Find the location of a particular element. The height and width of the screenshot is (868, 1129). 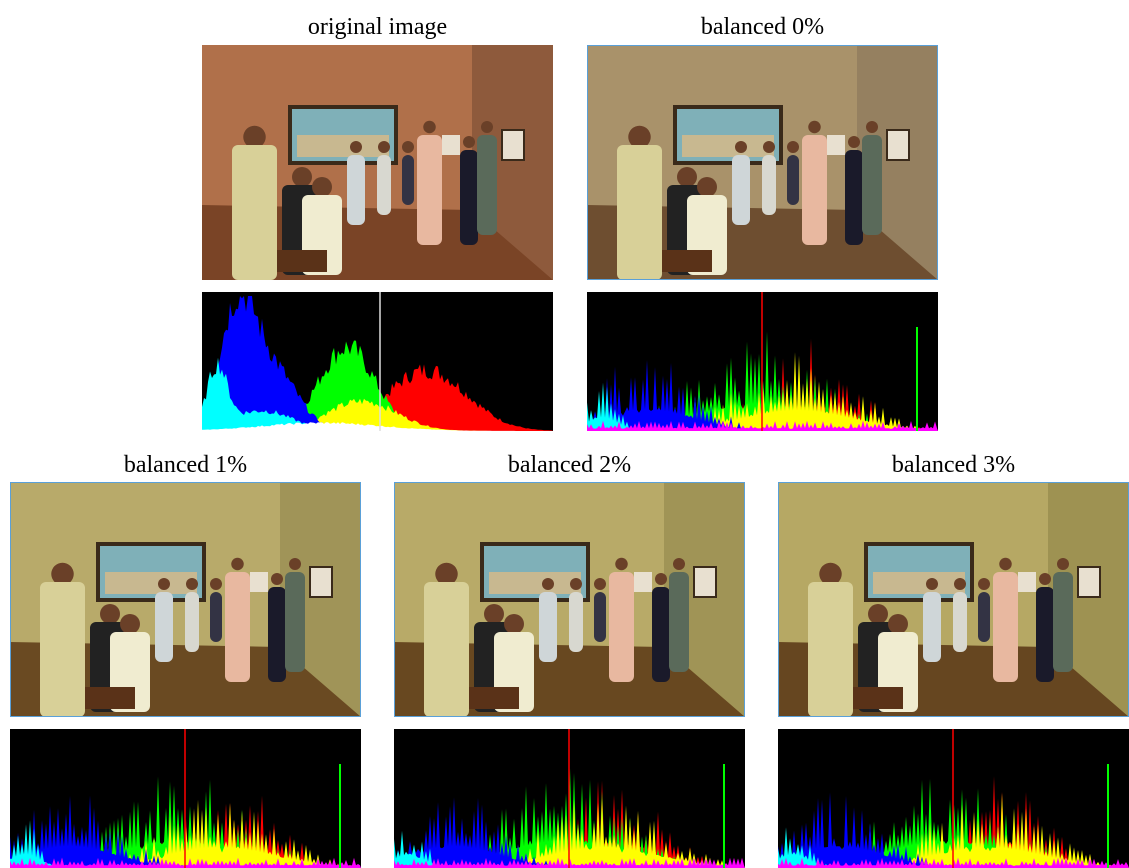

caption: balanced 2% is located at coordinates (569, 465).